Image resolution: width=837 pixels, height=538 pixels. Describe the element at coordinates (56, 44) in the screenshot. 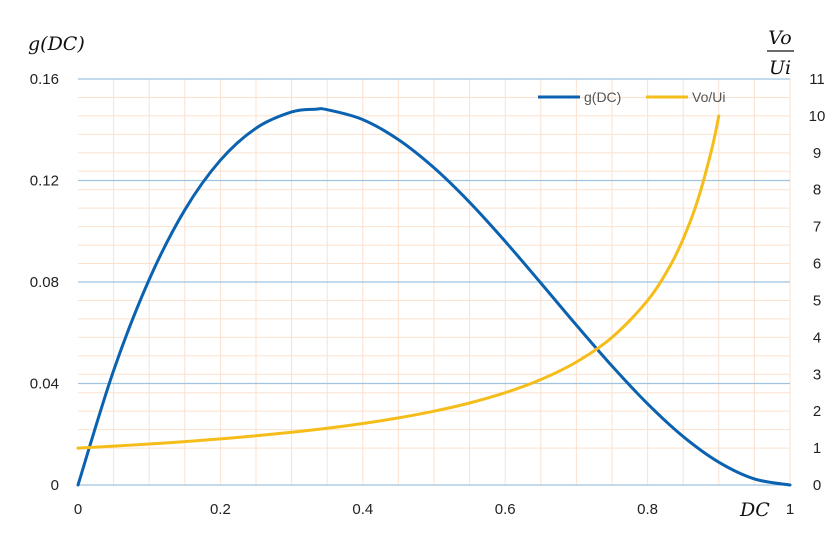

I see `left-axis-title: g(DC)` at that location.